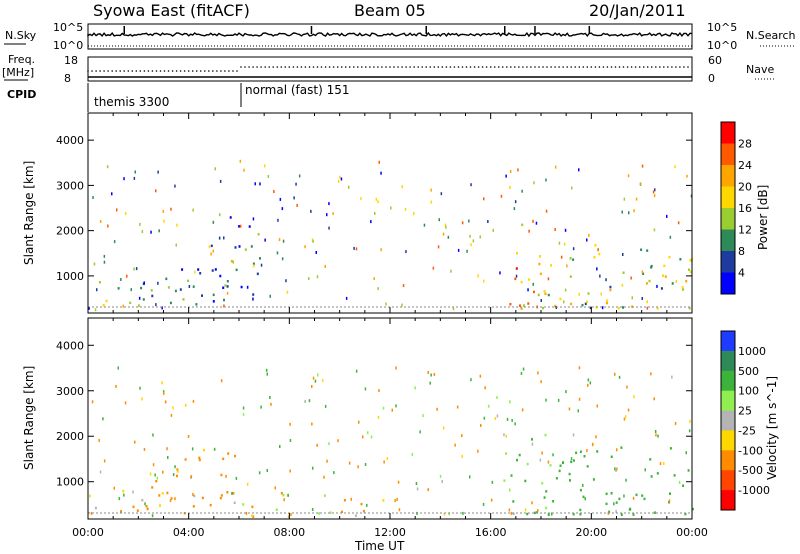 The width and height of the screenshot is (800, 554). Describe the element at coordinates (70, 482) in the screenshot. I see `velocity-ytick-label: 1000` at that location.